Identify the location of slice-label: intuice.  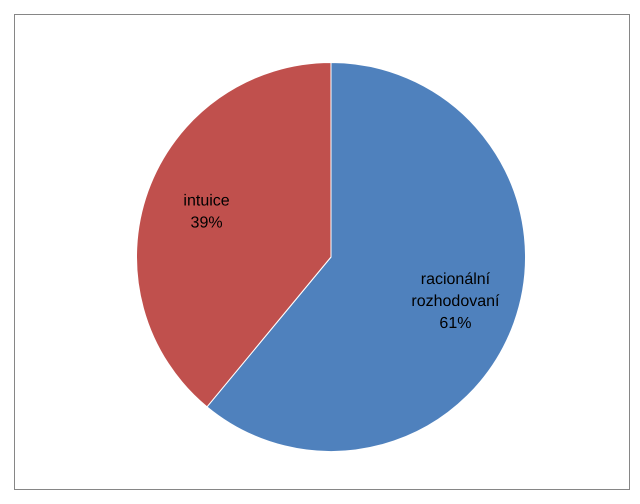
(206, 201).